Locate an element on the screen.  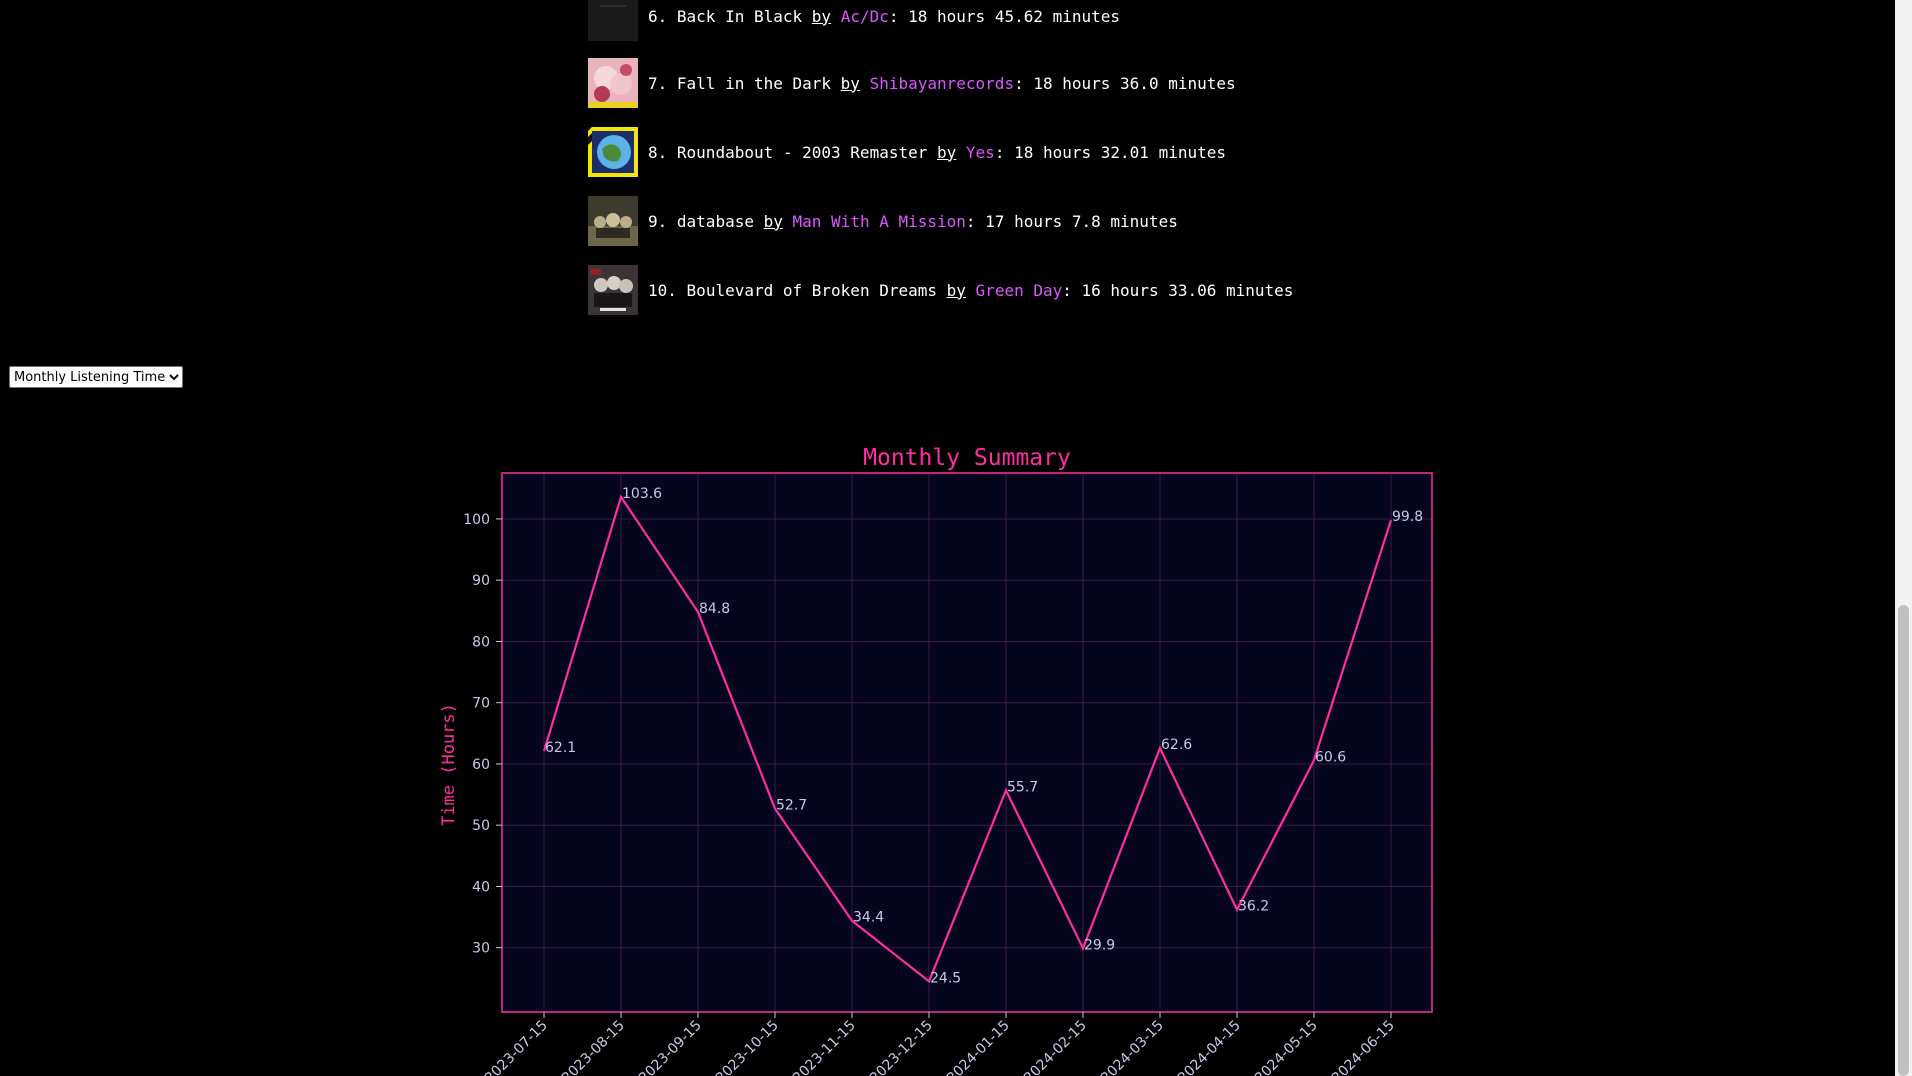
y-tick-label: 30 is located at coordinates (481, 949).